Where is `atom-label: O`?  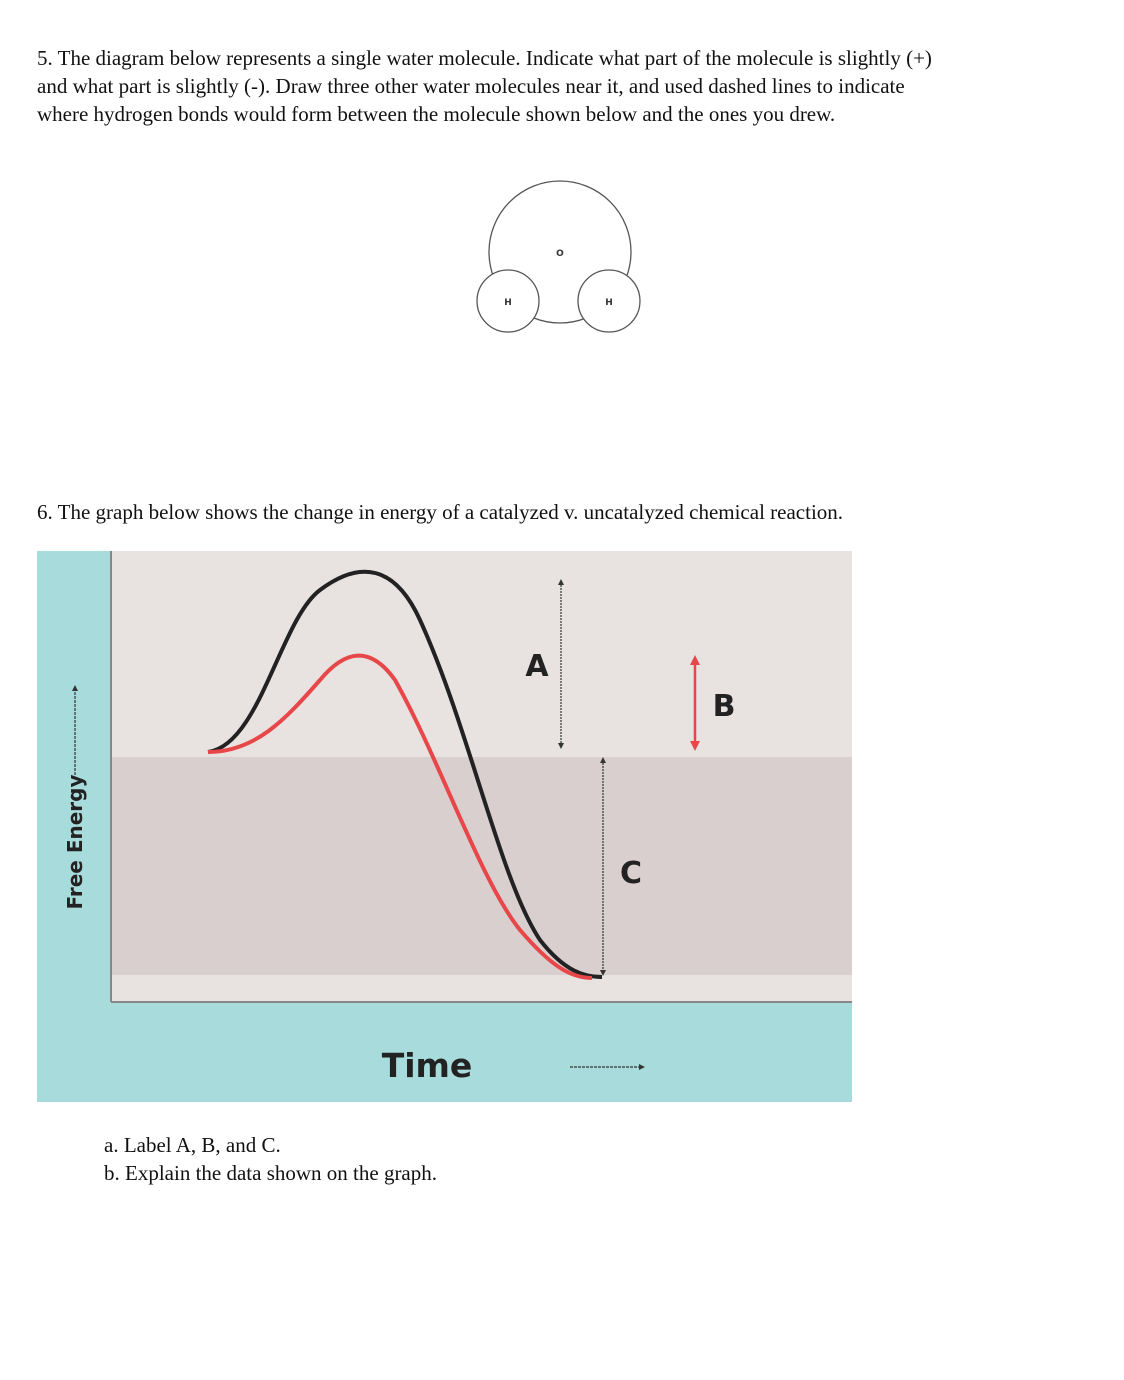 atom-label: O is located at coordinates (560, 254).